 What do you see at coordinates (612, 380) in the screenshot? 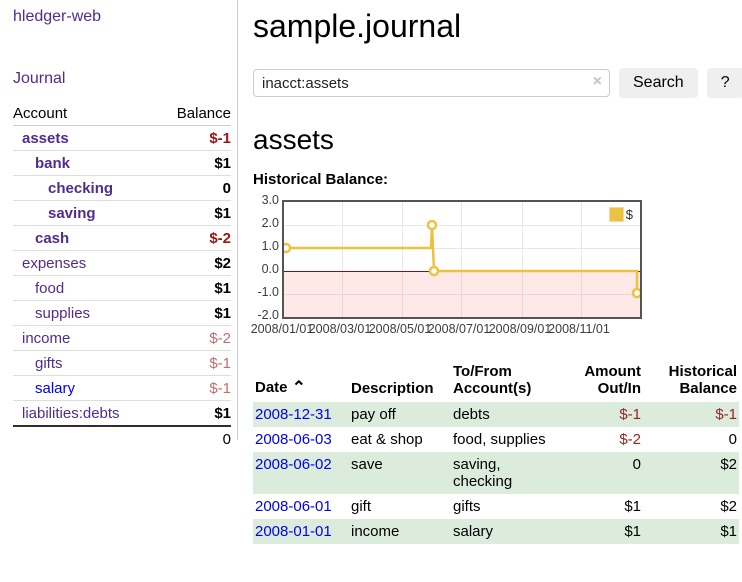
I see `column-amount: Amount Out/In` at bounding box center [612, 380].